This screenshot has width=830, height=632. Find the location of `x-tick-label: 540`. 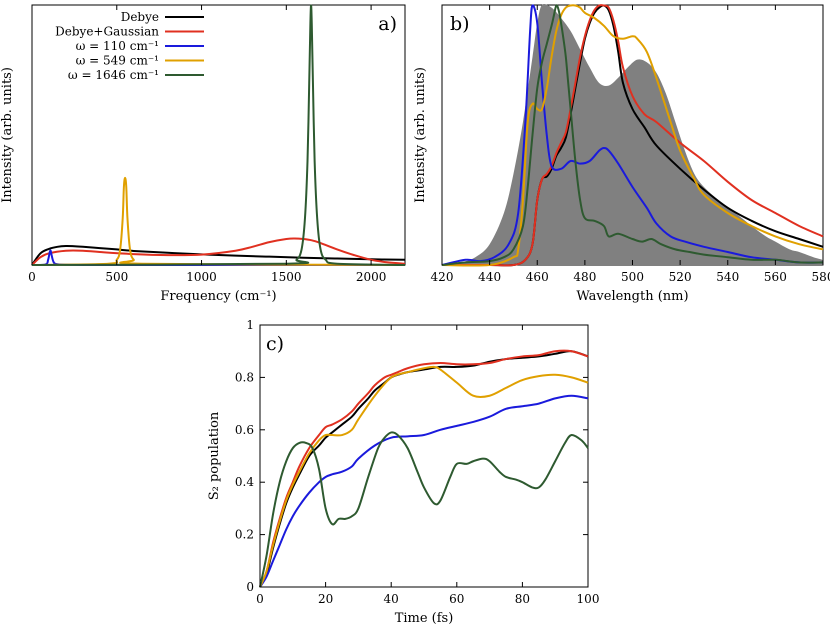

x-tick-label: 540 is located at coordinates (727, 277).